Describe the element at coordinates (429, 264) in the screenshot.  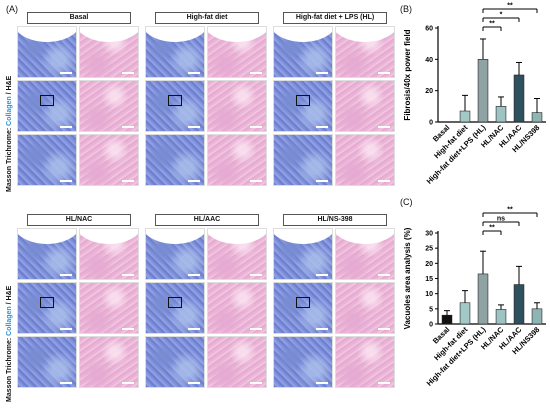
I see `y-tick-label: 20` at that location.